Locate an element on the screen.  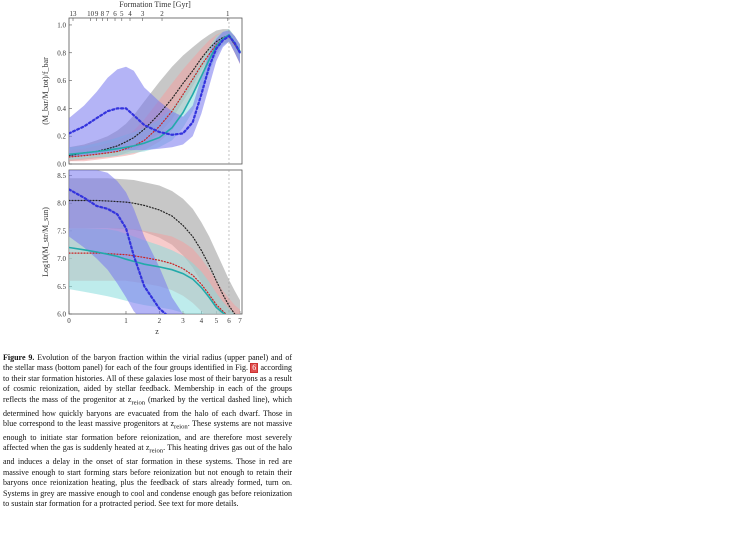
x-tick-label: 5 is located at coordinates (217, 321).